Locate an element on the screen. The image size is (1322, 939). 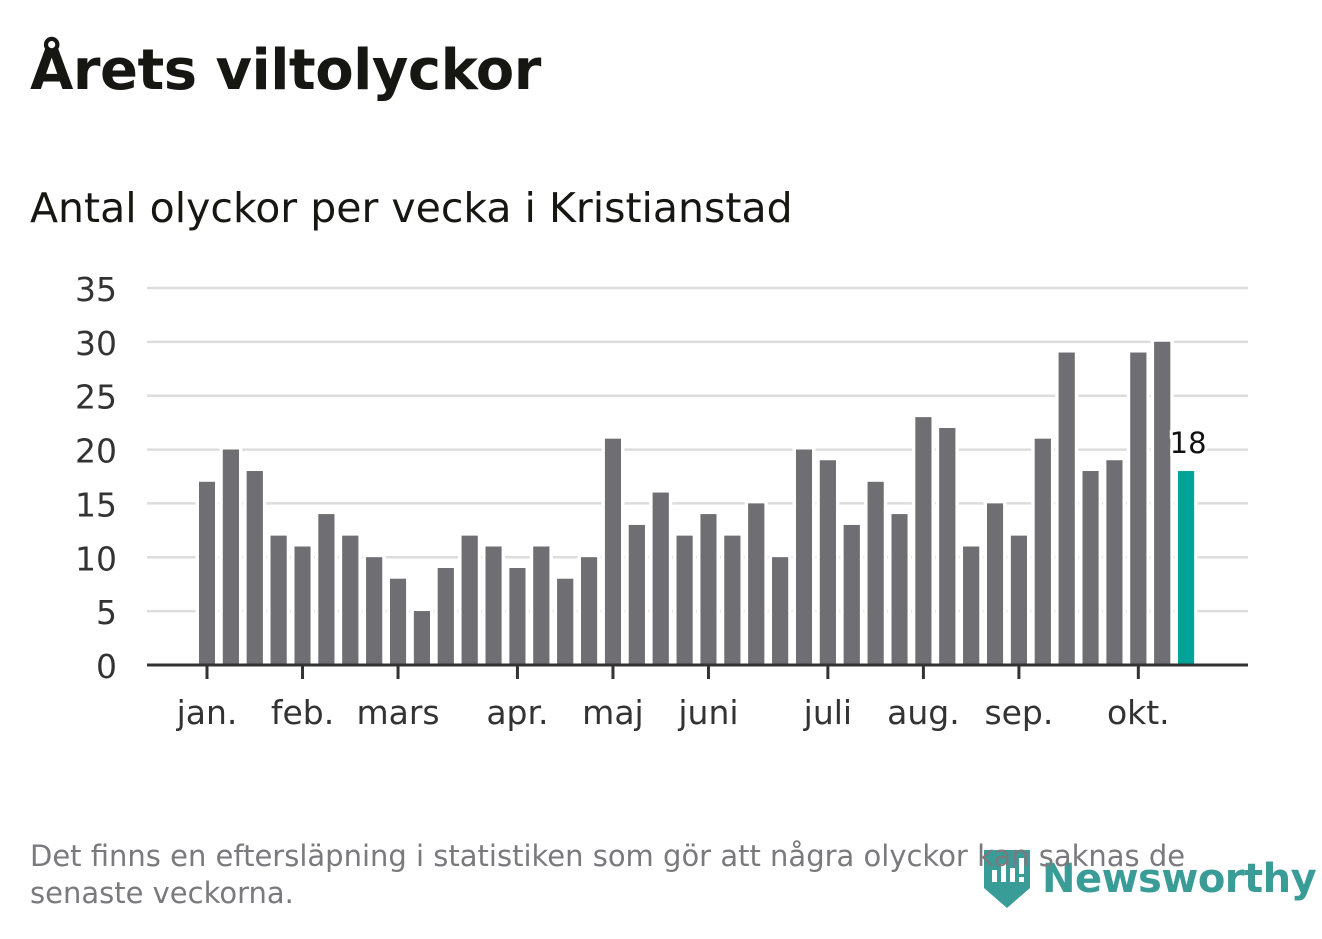
data-label: 18 is located at coordinates (1188, 443).